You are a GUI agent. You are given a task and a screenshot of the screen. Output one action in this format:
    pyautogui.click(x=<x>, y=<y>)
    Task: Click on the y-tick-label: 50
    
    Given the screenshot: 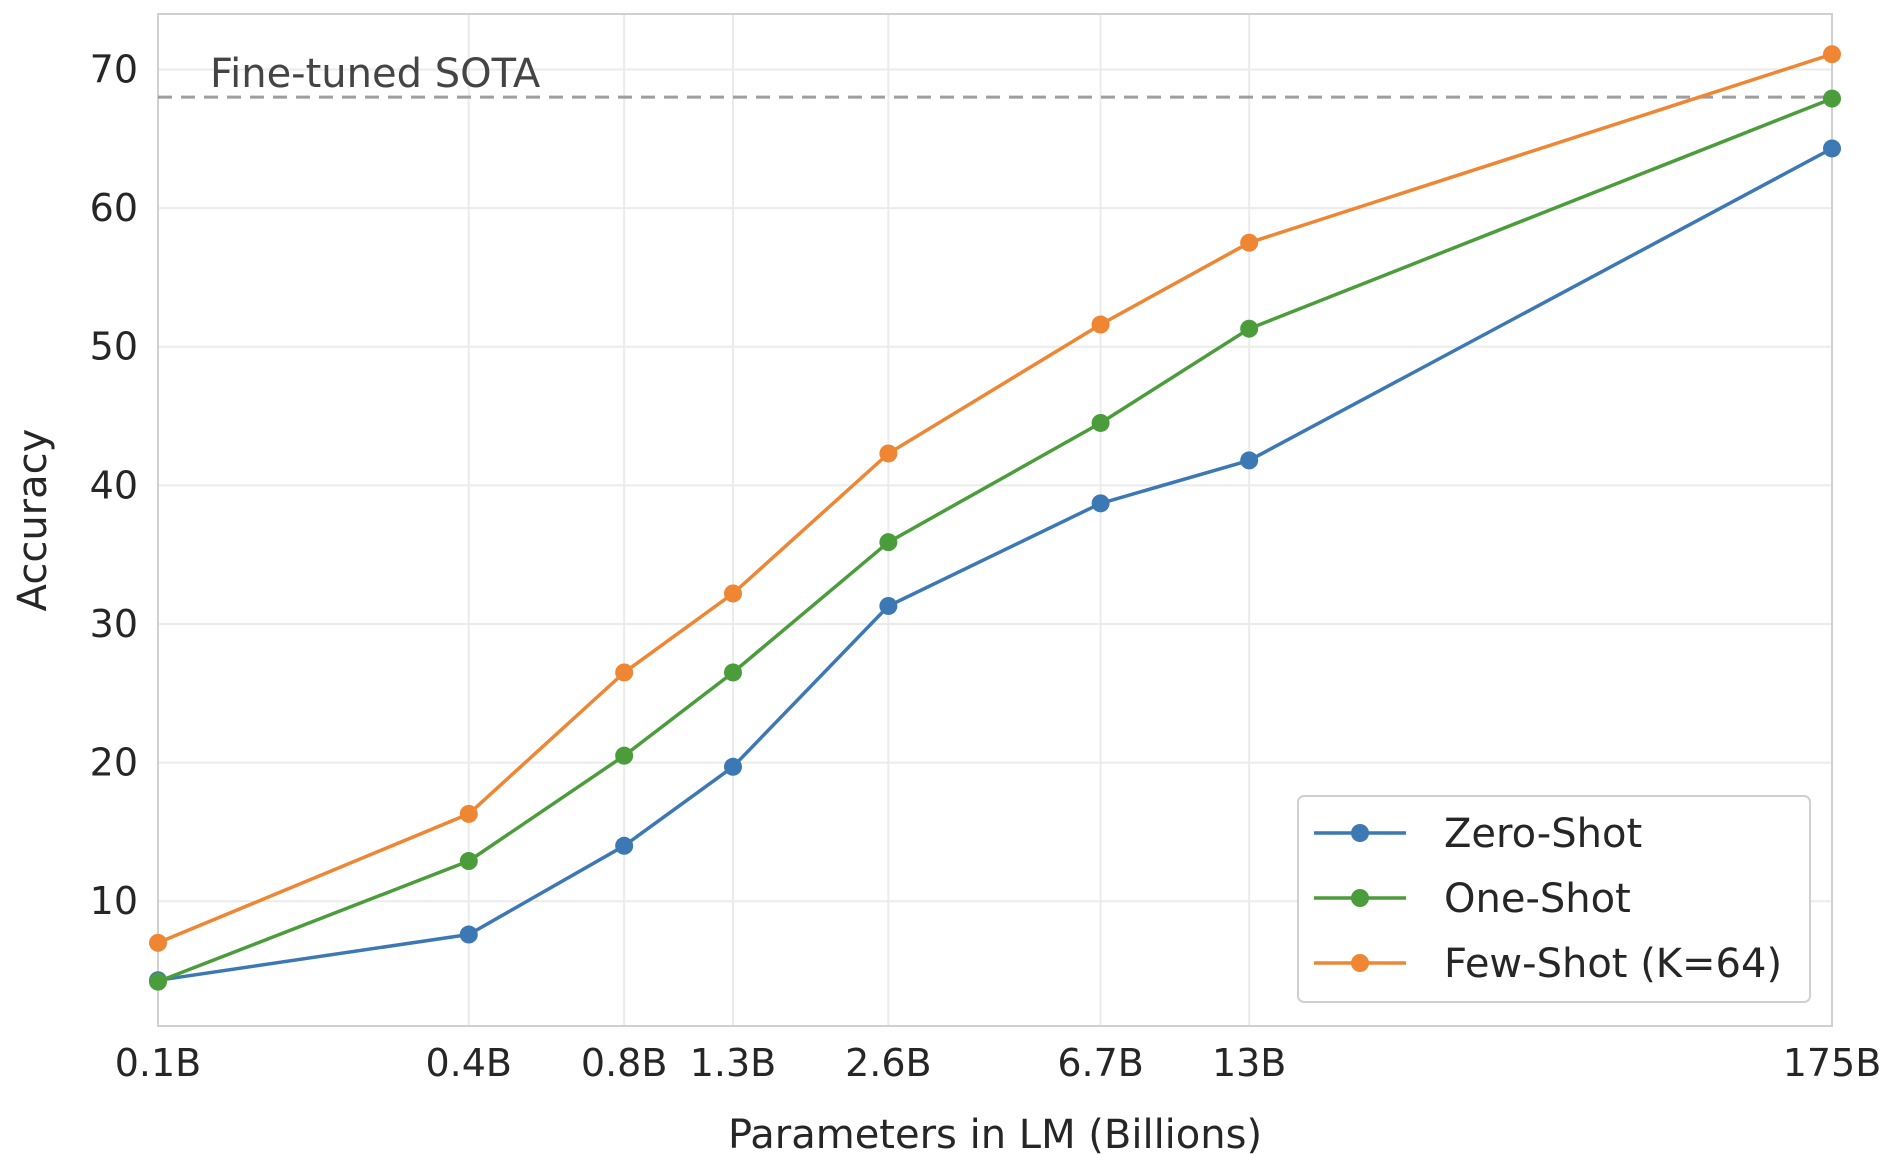 What is the action you would take?
    pyautogui.click(x=114, y=347)
    